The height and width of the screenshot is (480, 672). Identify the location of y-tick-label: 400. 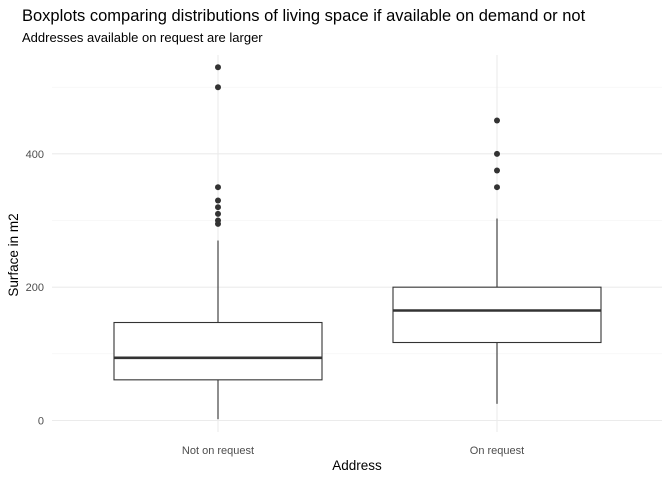
(35, 155).